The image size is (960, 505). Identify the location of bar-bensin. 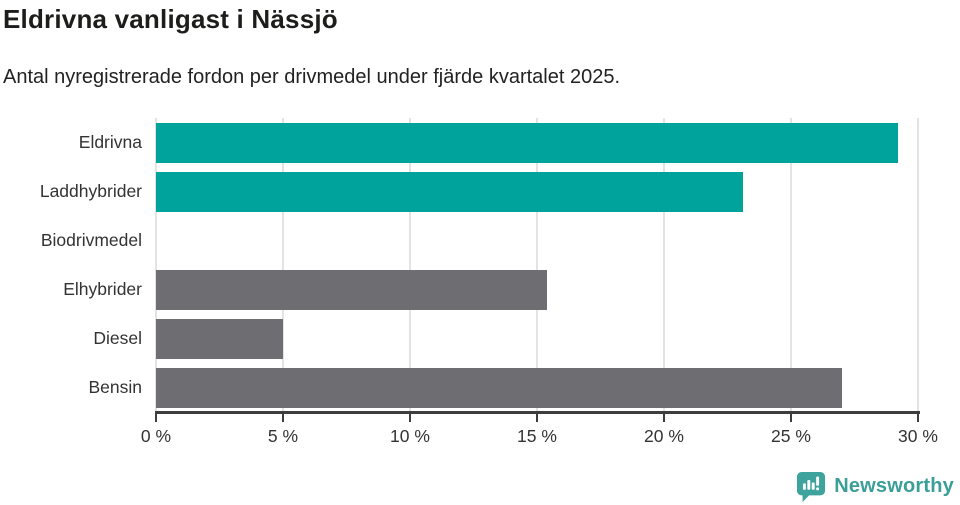
(499, 387).